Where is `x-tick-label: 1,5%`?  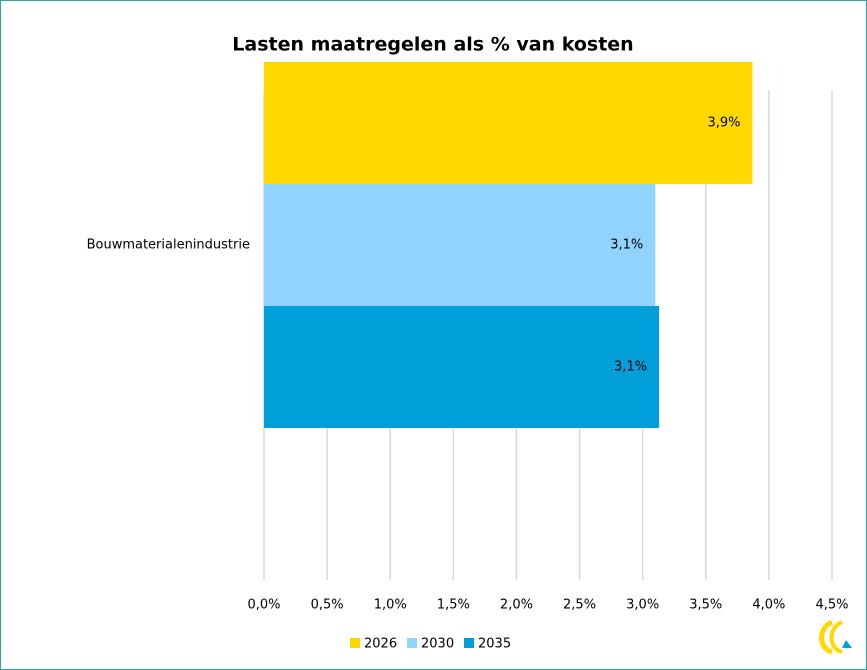
x-tick-label: 1,5% is located at coordinates (453, 605).